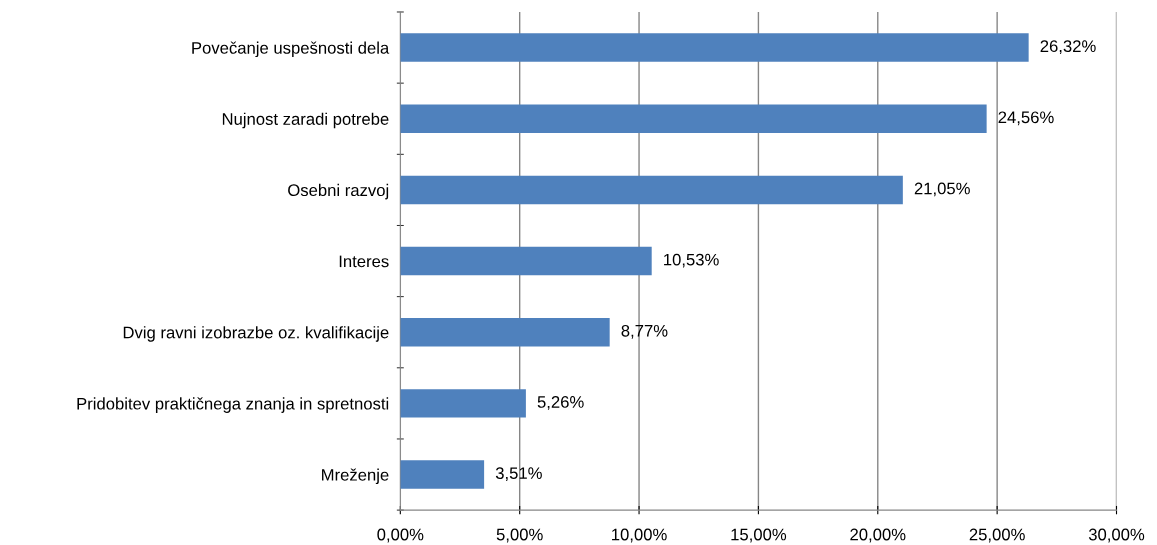 This screenshot has height=545, width=1157. What do you see at coordinates (355, 476) in the screenshot?
I see `y-tick-label: Mreženje` at bounding box center [355, 476].